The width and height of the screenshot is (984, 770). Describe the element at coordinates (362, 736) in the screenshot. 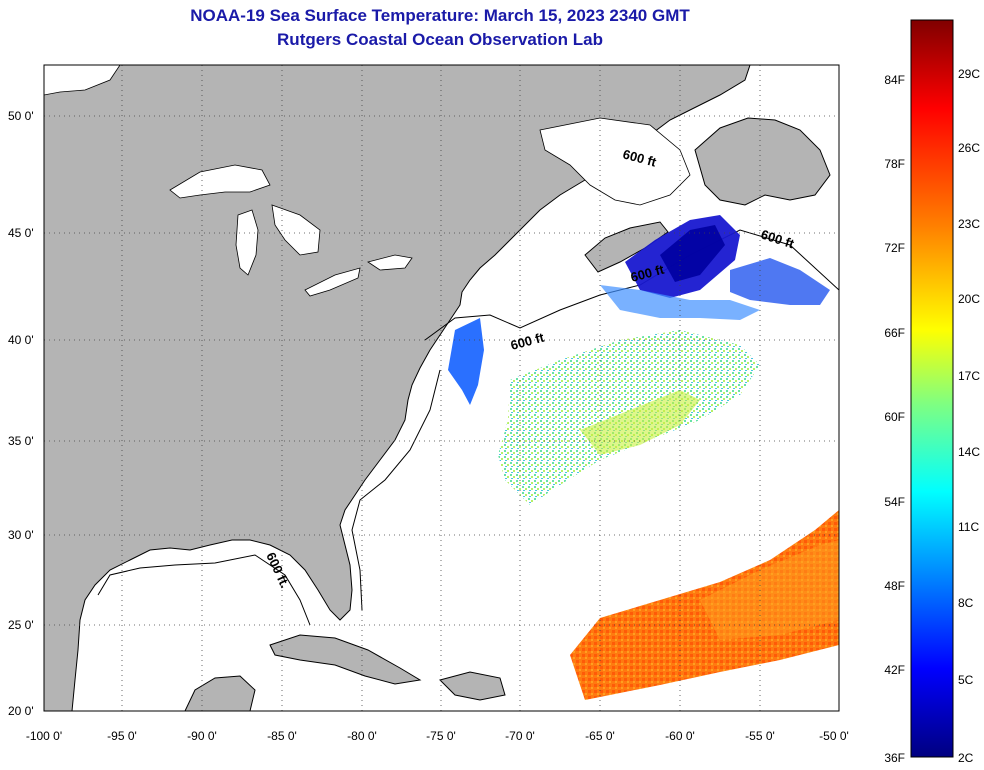

I see `lon-tick-label: -80 0'` at that location.